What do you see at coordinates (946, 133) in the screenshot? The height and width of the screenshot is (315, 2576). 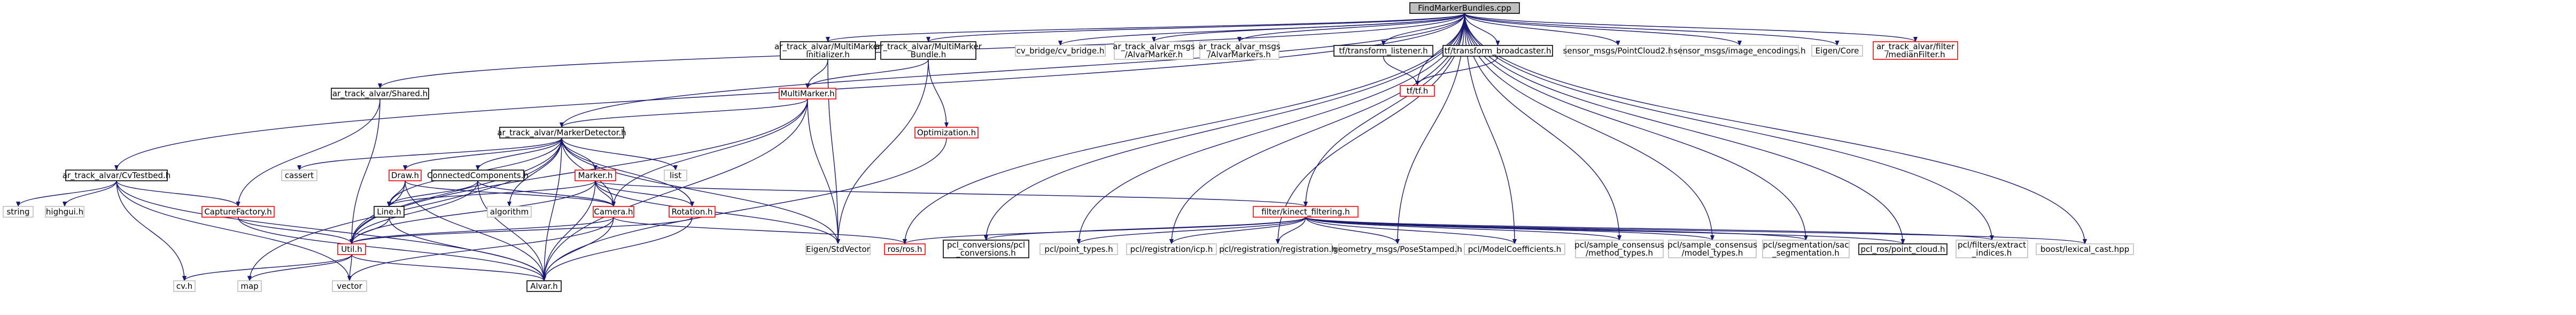 I see `node-optimization: Optimization.h` at bounding box center [946, 133].